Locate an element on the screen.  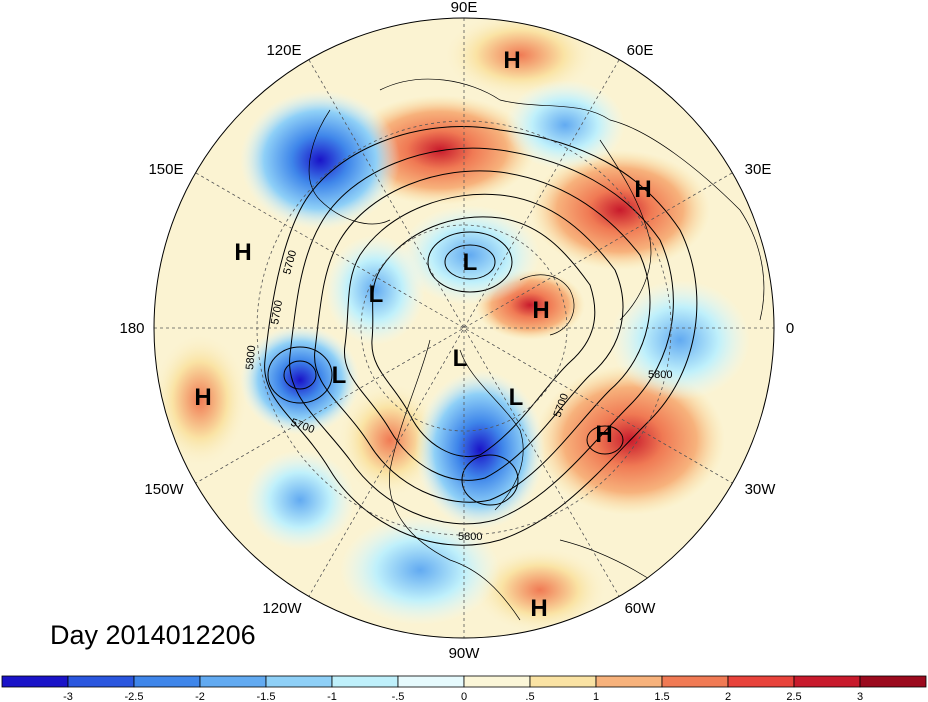
colorbar-tick-label: -3 is located at coordinates (68, 696).